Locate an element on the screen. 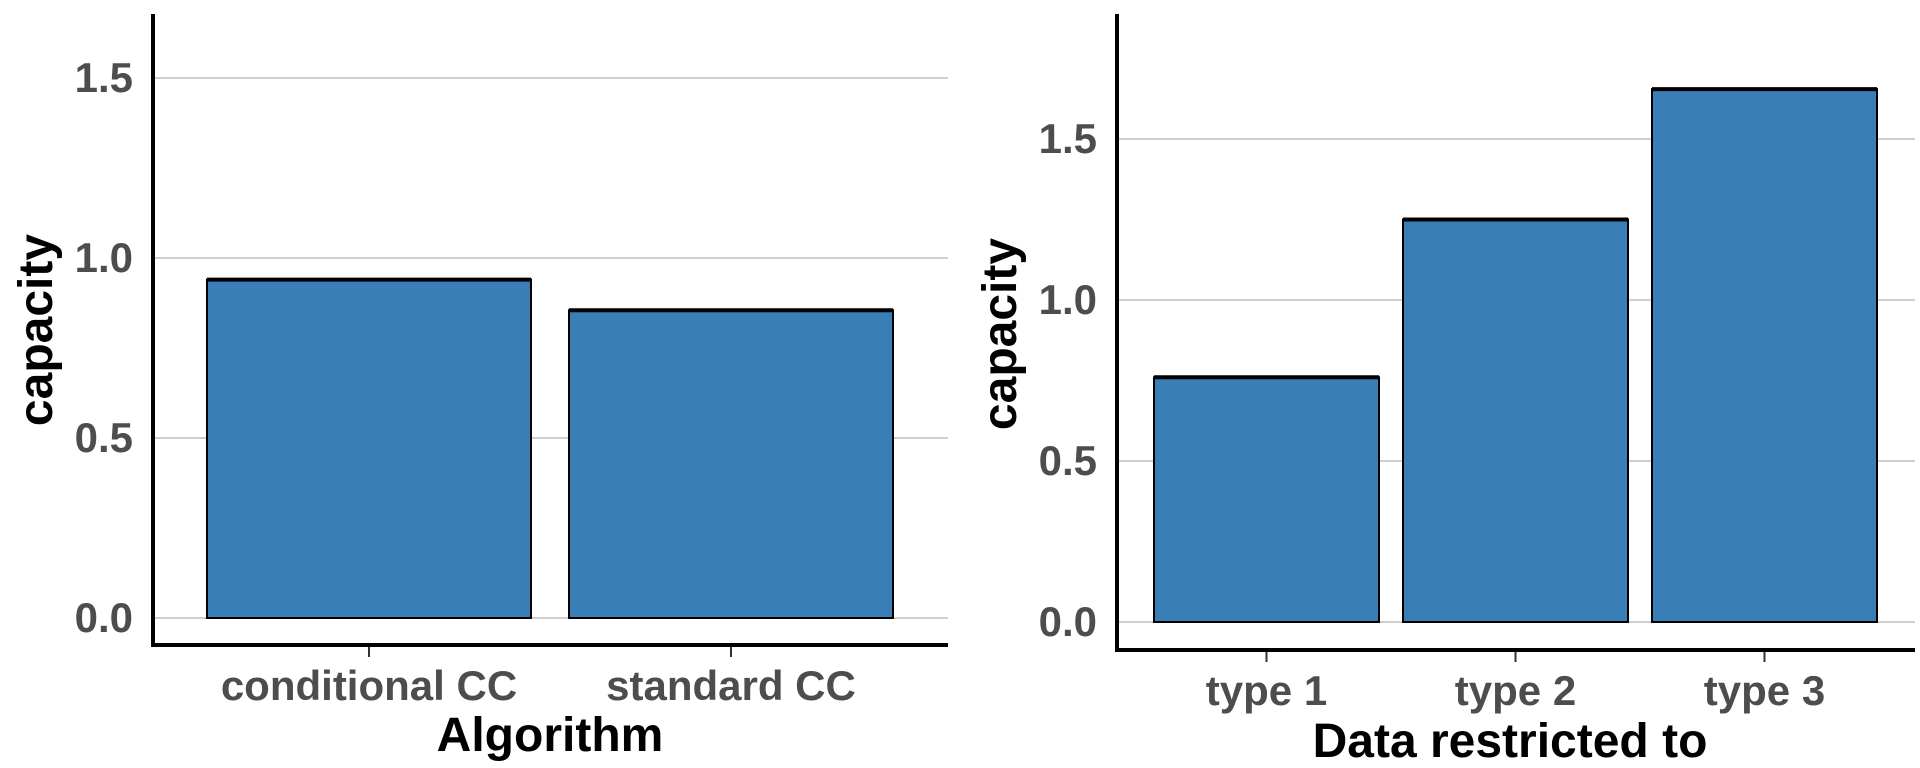 This screenshot has width=1920, height=768. x-axis-title: Algorithm is located at coordinates (550, 735).